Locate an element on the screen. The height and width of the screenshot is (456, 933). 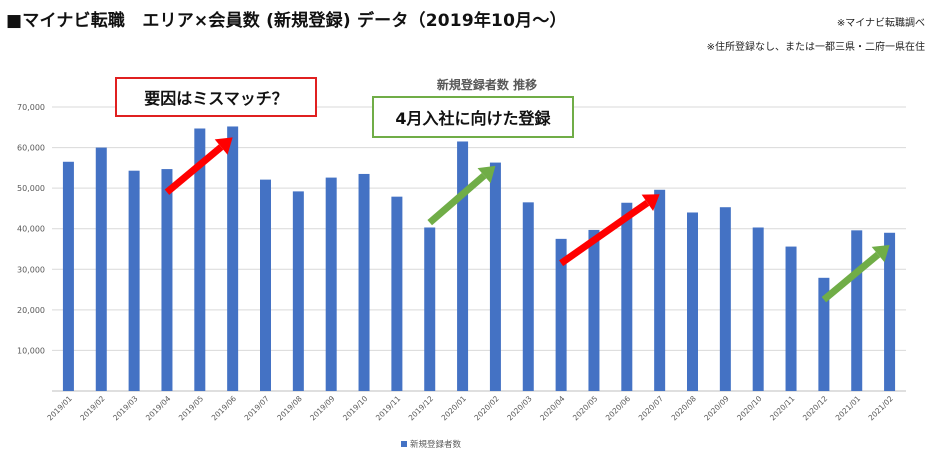
x-tick-label: 2019/05 is located at coordinates (191, 408).